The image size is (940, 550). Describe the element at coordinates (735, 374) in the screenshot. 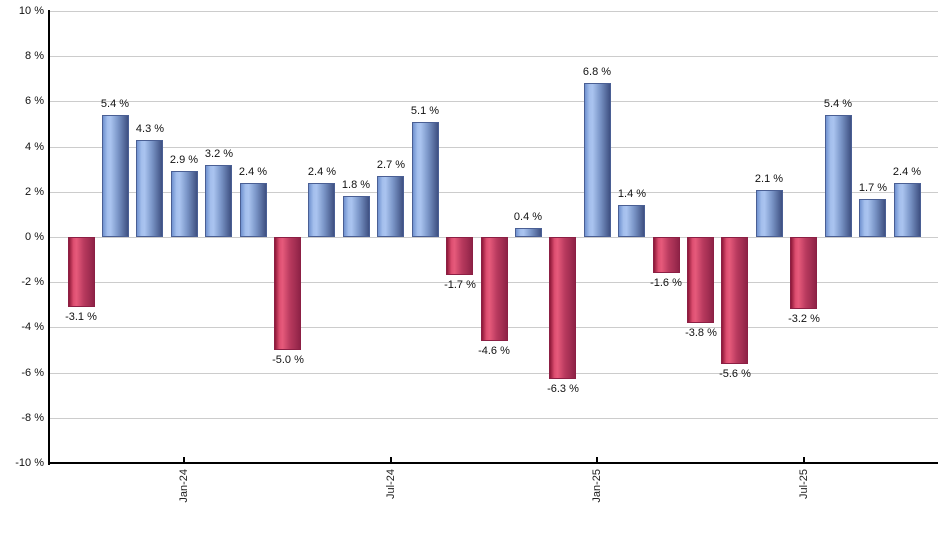

I see `bar-value-label: -5.6 %` at that location.